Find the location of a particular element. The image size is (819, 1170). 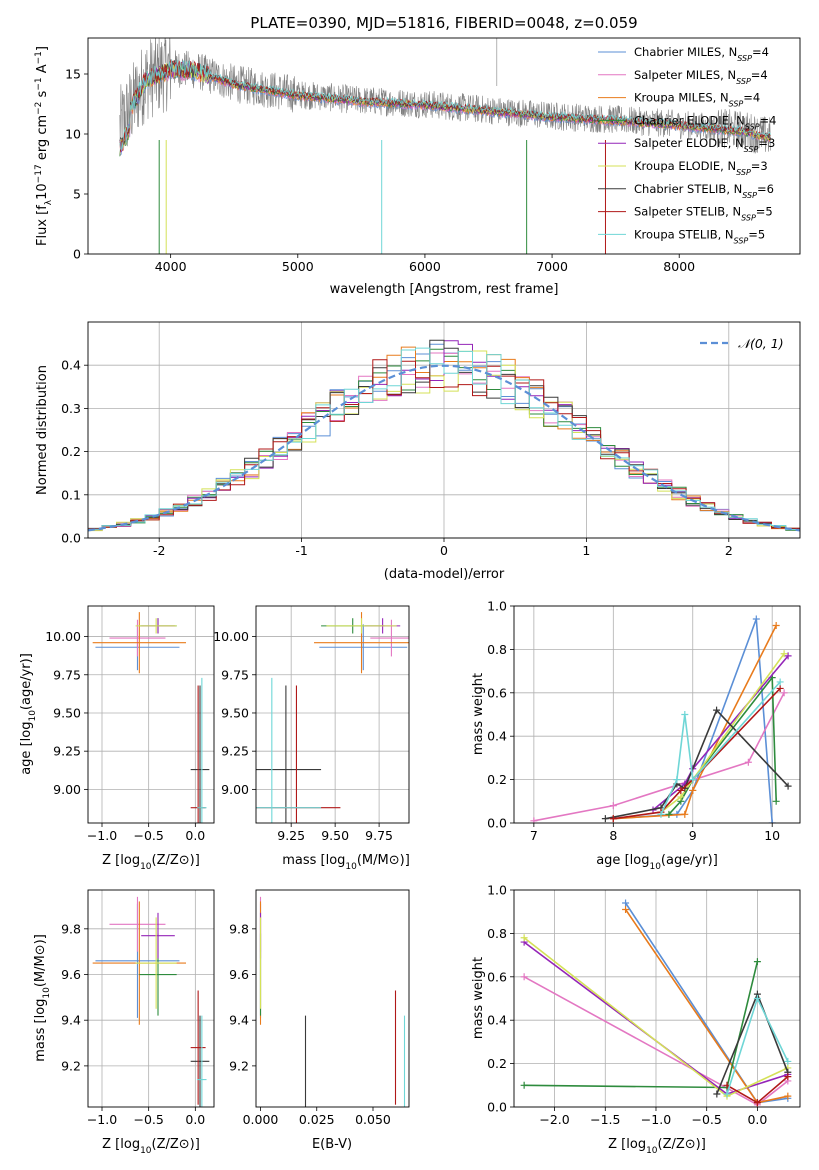

weight-vs-Z-x-label: Z [log10(Z/Z⊙)] is located at coordinates (657, 1146).